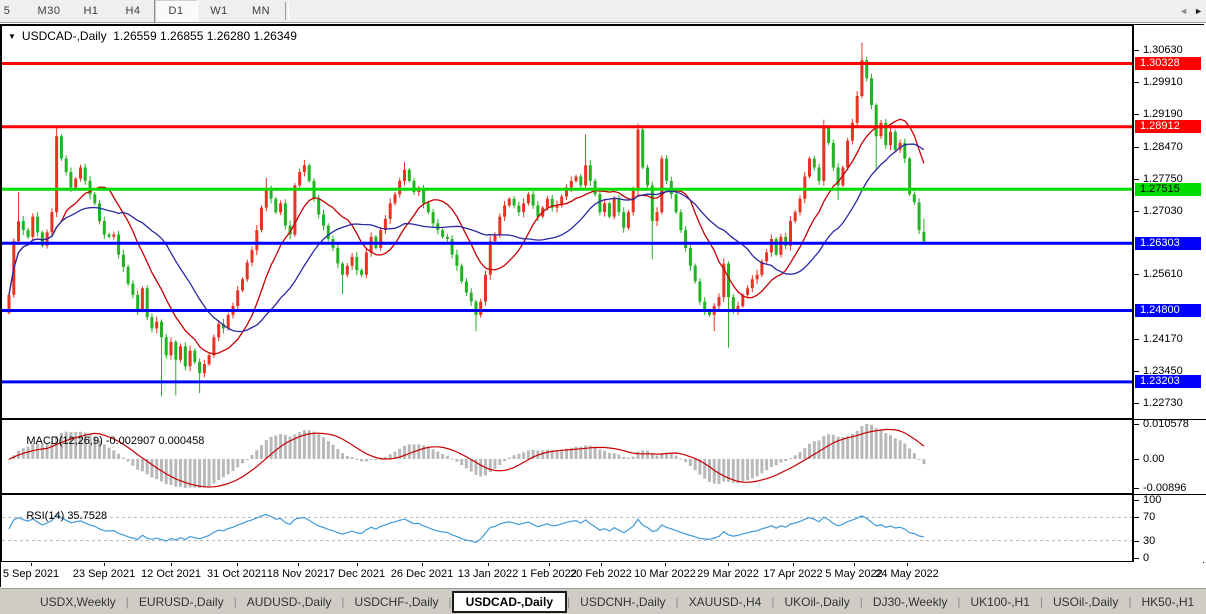 The height and width of the screenshot is (614, 1206). Describe the element at coordinates (854, 574) in the screenshot. I see `time-tick-label: 5 May 2022` at that location.